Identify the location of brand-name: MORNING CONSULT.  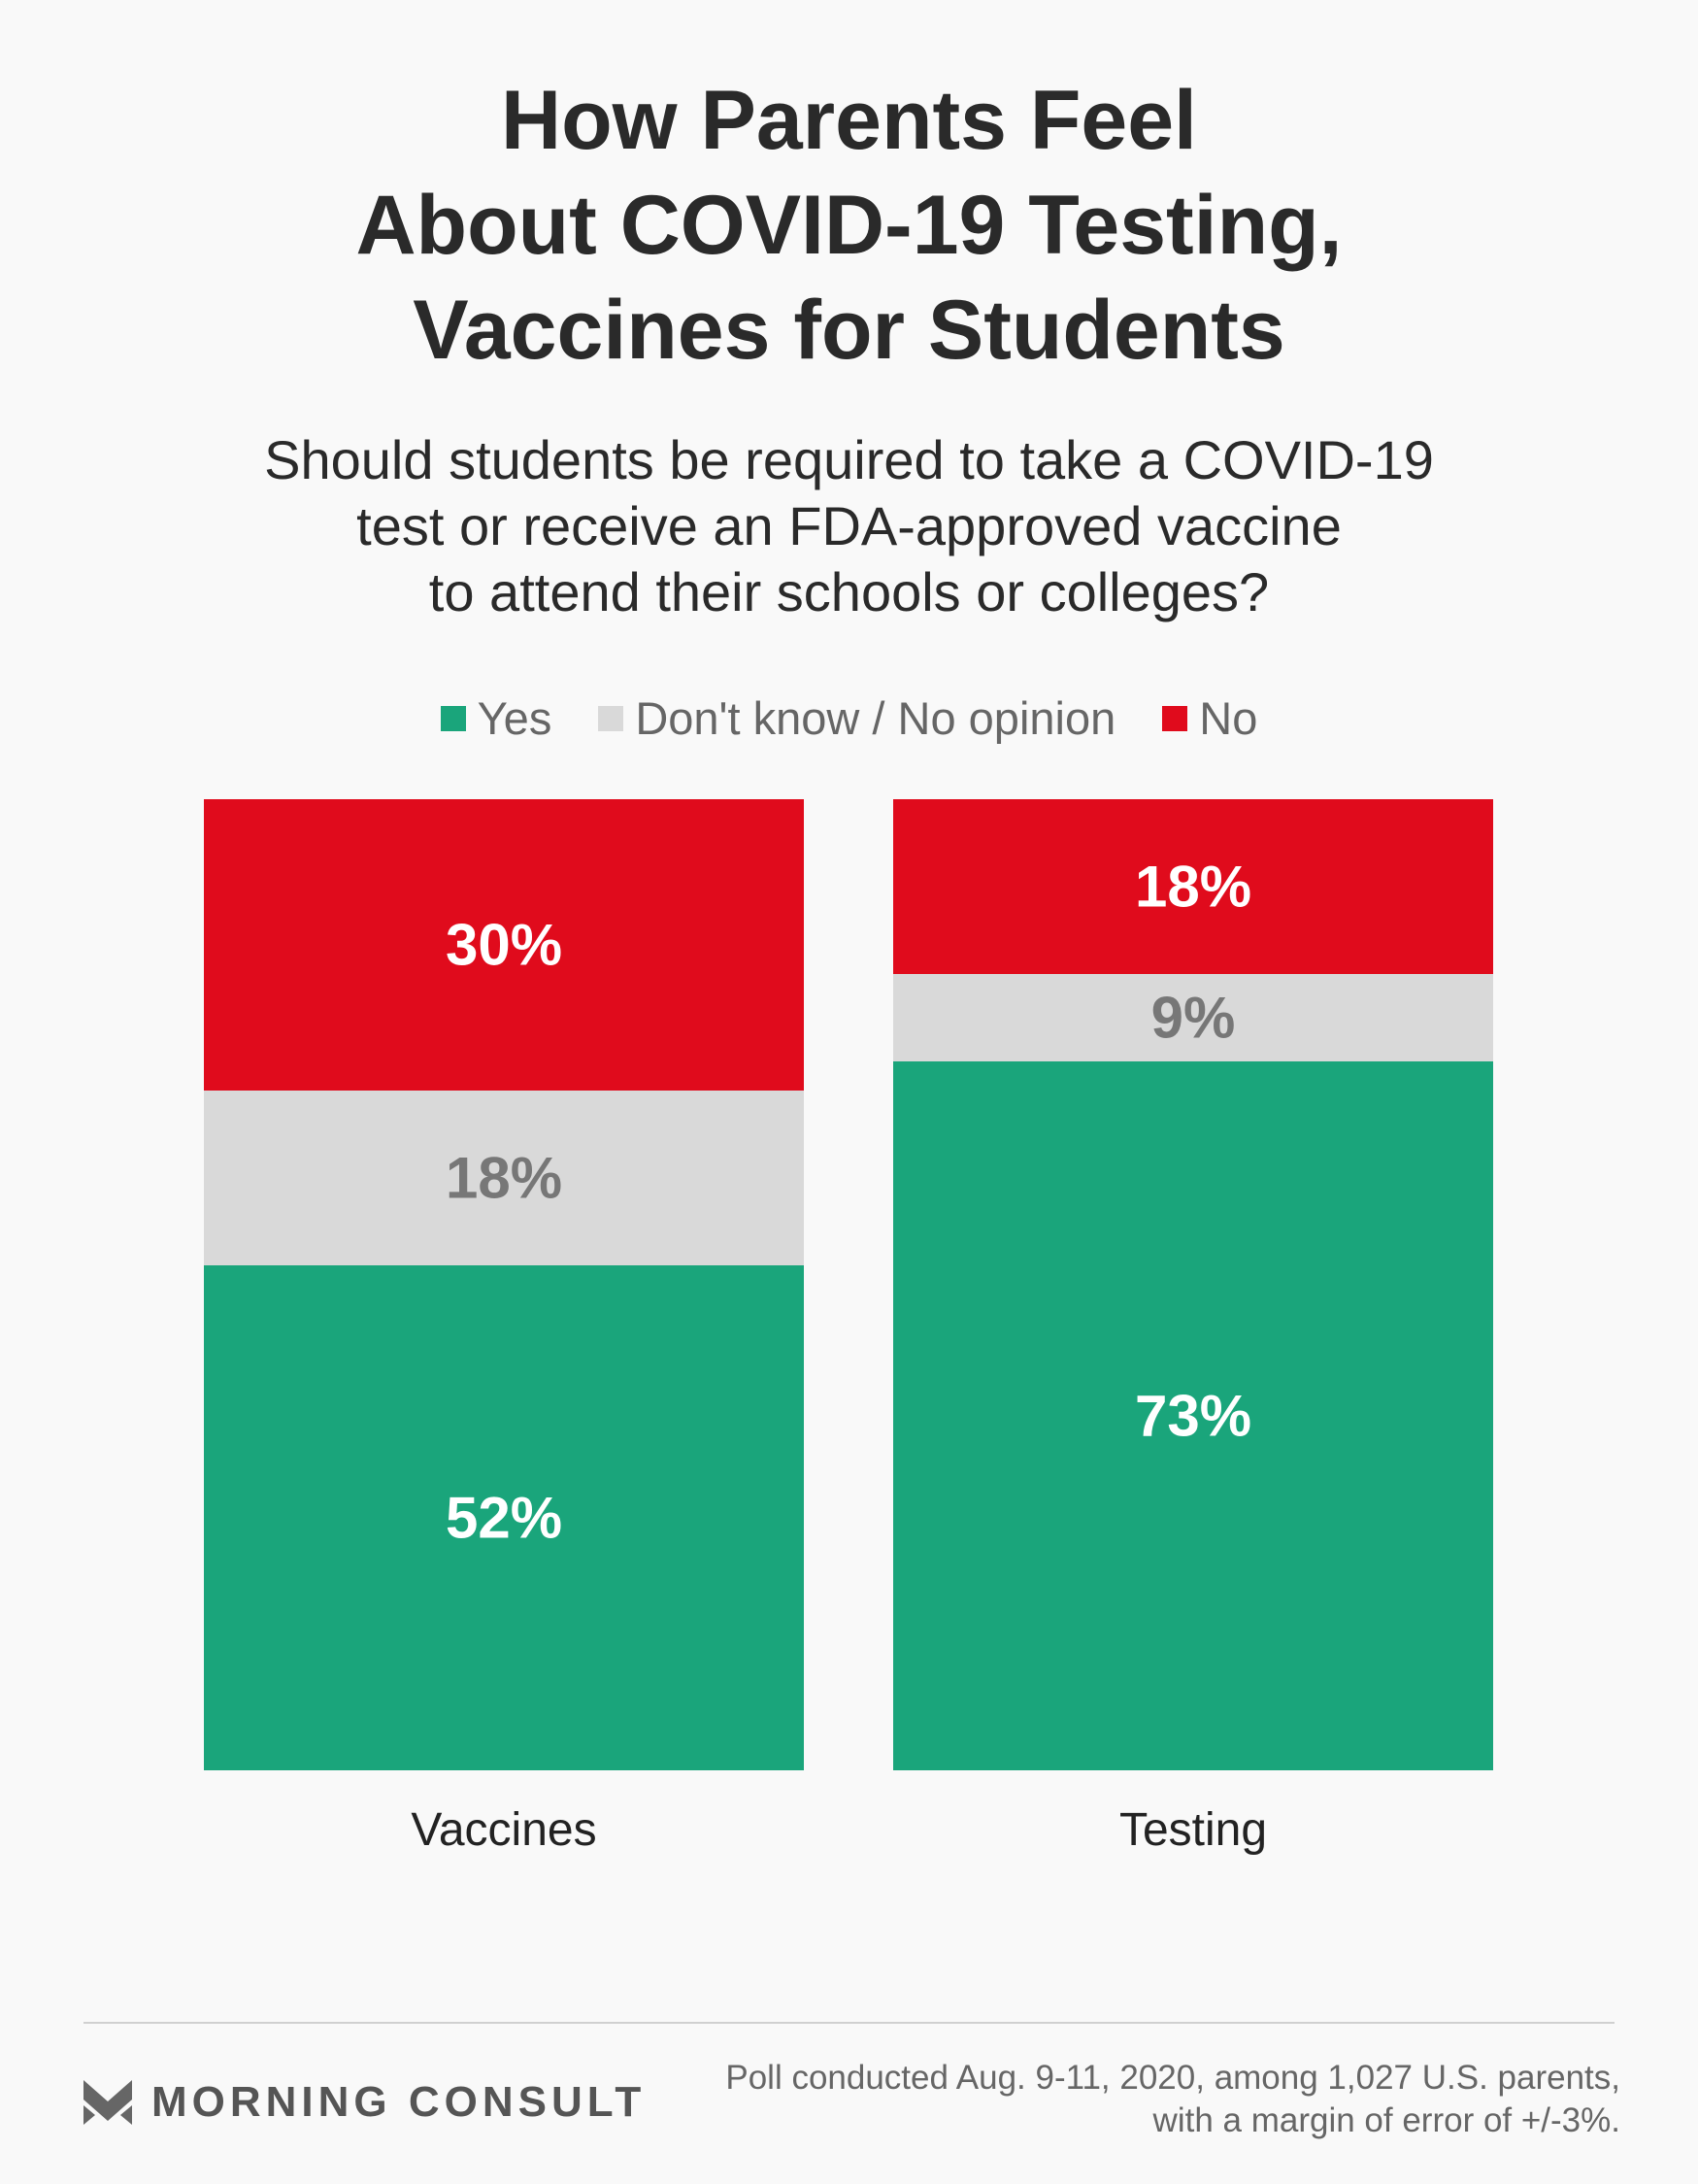
(399, 2102).